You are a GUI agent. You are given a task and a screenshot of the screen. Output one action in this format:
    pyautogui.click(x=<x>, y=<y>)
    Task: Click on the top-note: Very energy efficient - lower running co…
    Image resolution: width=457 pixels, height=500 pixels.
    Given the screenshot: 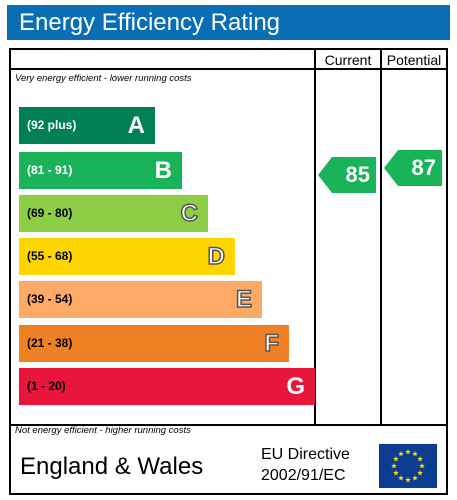 What is the action you would take?
    pyautogui.click(x=103, y=78)
    